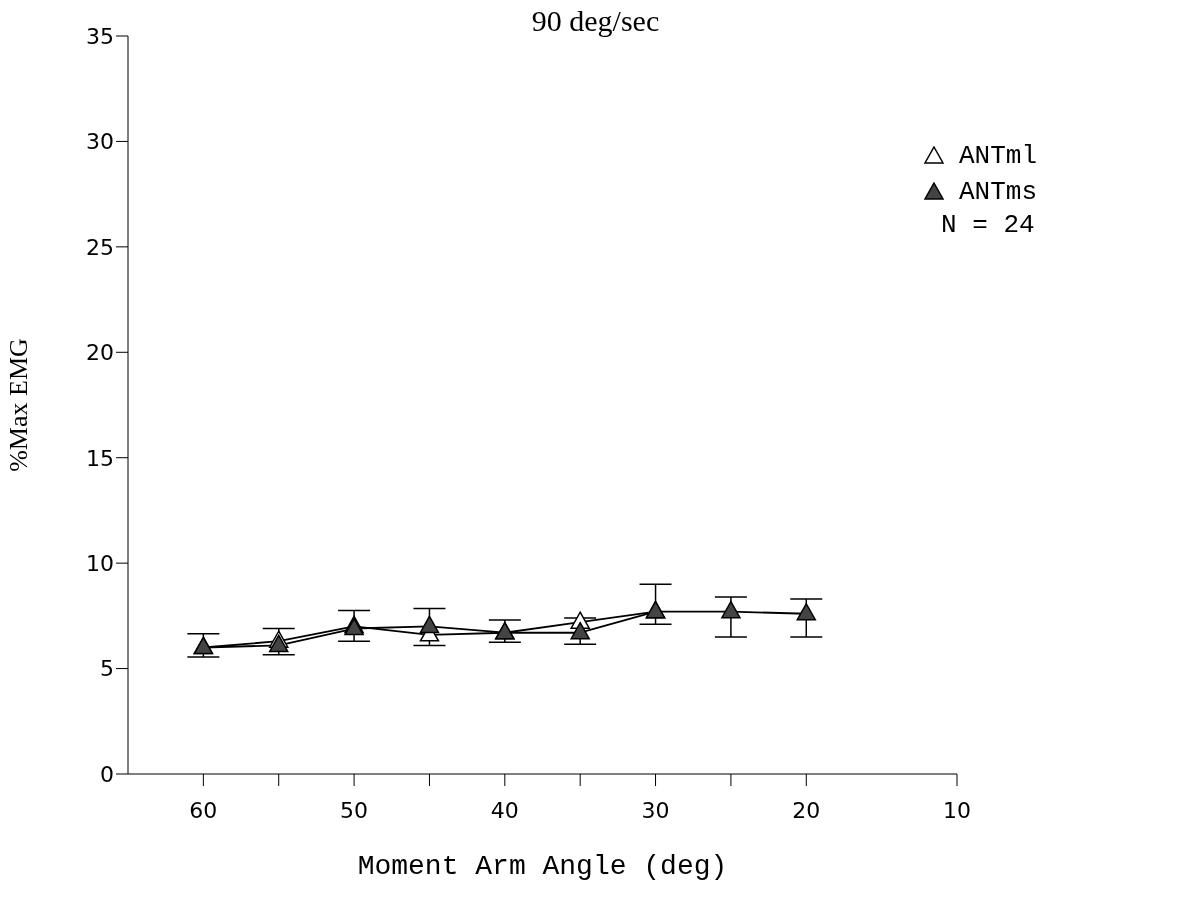  Describe the element at coordinates (107, 669) in the screenshot. I see `y-tick-label: 5` at that location.